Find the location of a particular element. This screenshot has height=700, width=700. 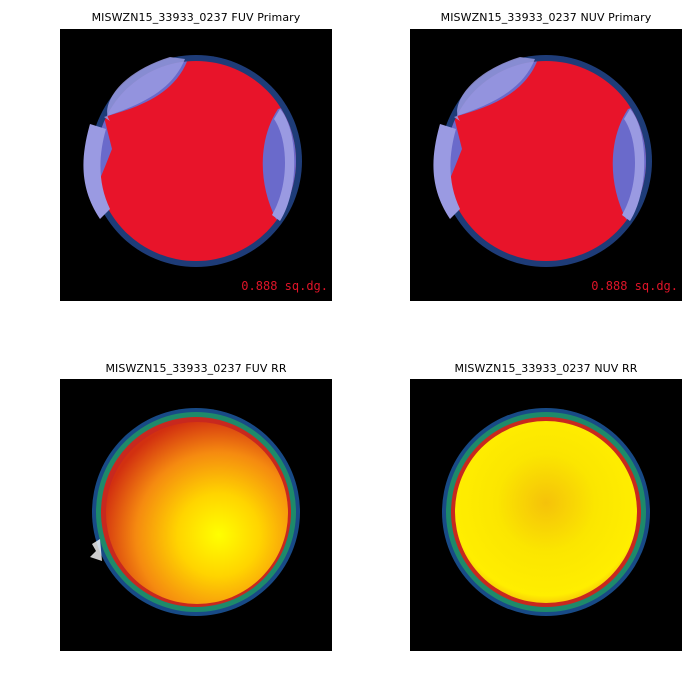

fuv-overlap-rim-right is located at coordinates (283, 165).